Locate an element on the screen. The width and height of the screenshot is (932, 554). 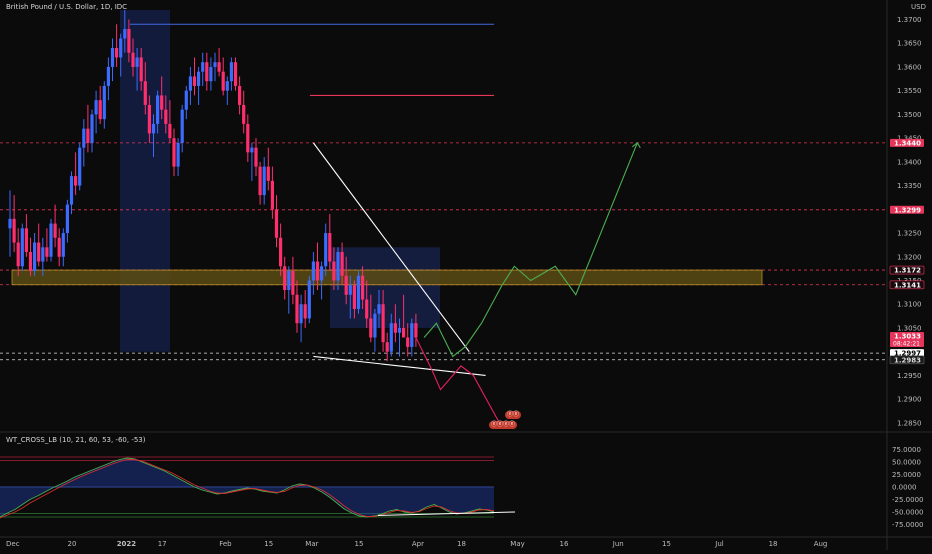
price-tick-label: 1.2850 is located at coordinates (909, 423).